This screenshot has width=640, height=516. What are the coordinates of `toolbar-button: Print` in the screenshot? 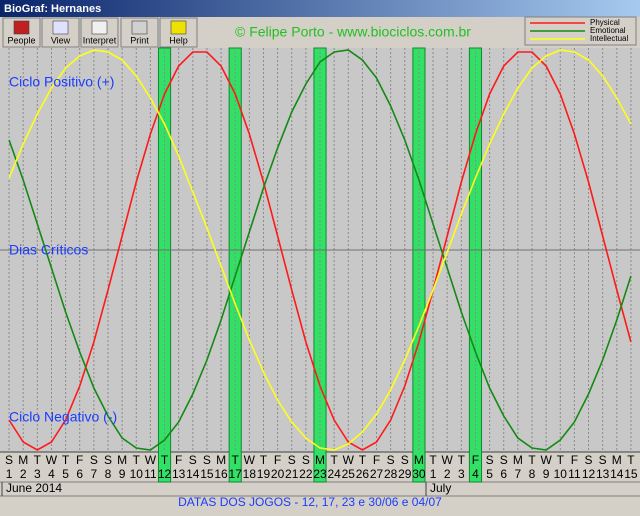 It's located at (139, 32).